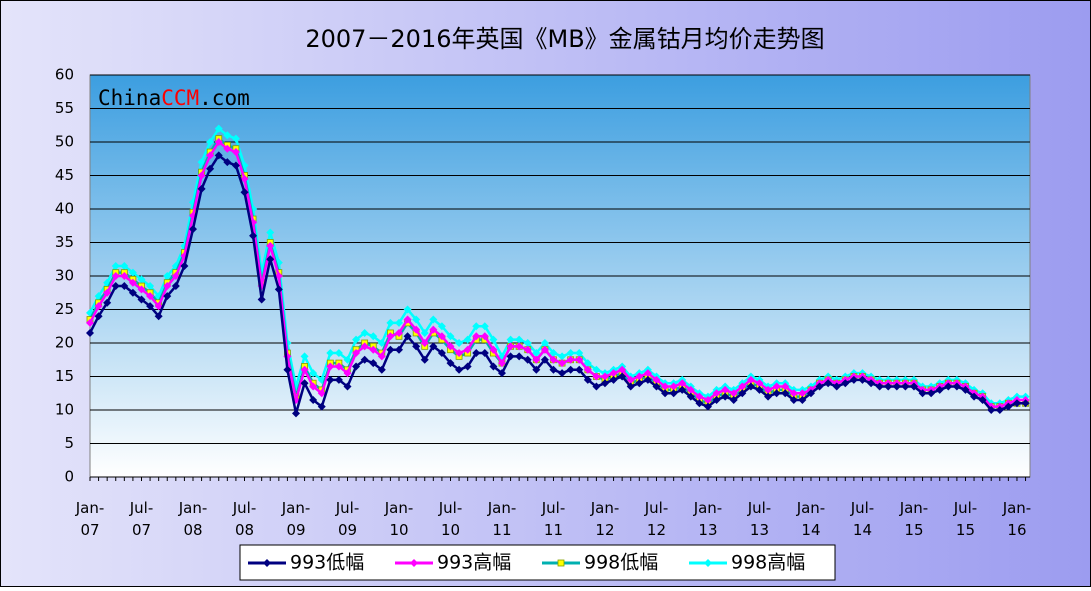 This screenshot has height=591, width=1091. What do you see at coordinates (537, 562) in the screenshot?
I see `legend` at bounding box center [537, 562].